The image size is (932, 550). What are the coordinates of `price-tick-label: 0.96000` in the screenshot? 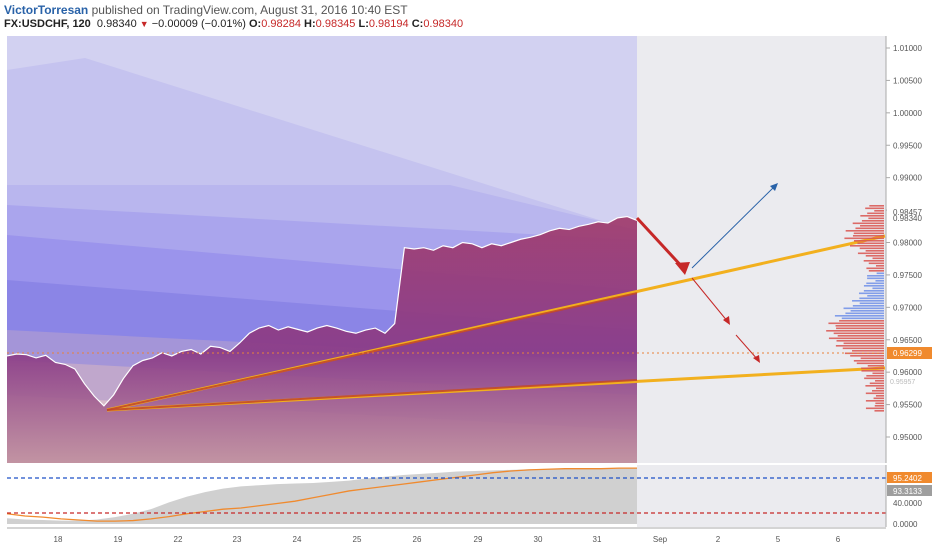 It's located at (907, 372).